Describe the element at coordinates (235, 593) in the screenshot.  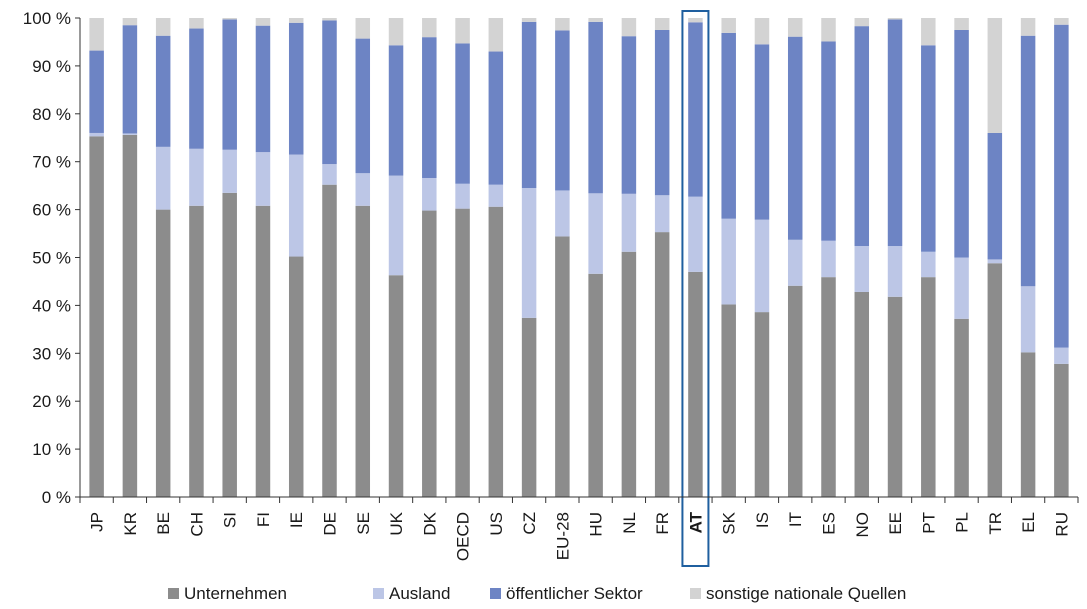
I see `legend-label-1: Unternehmen` at that location.